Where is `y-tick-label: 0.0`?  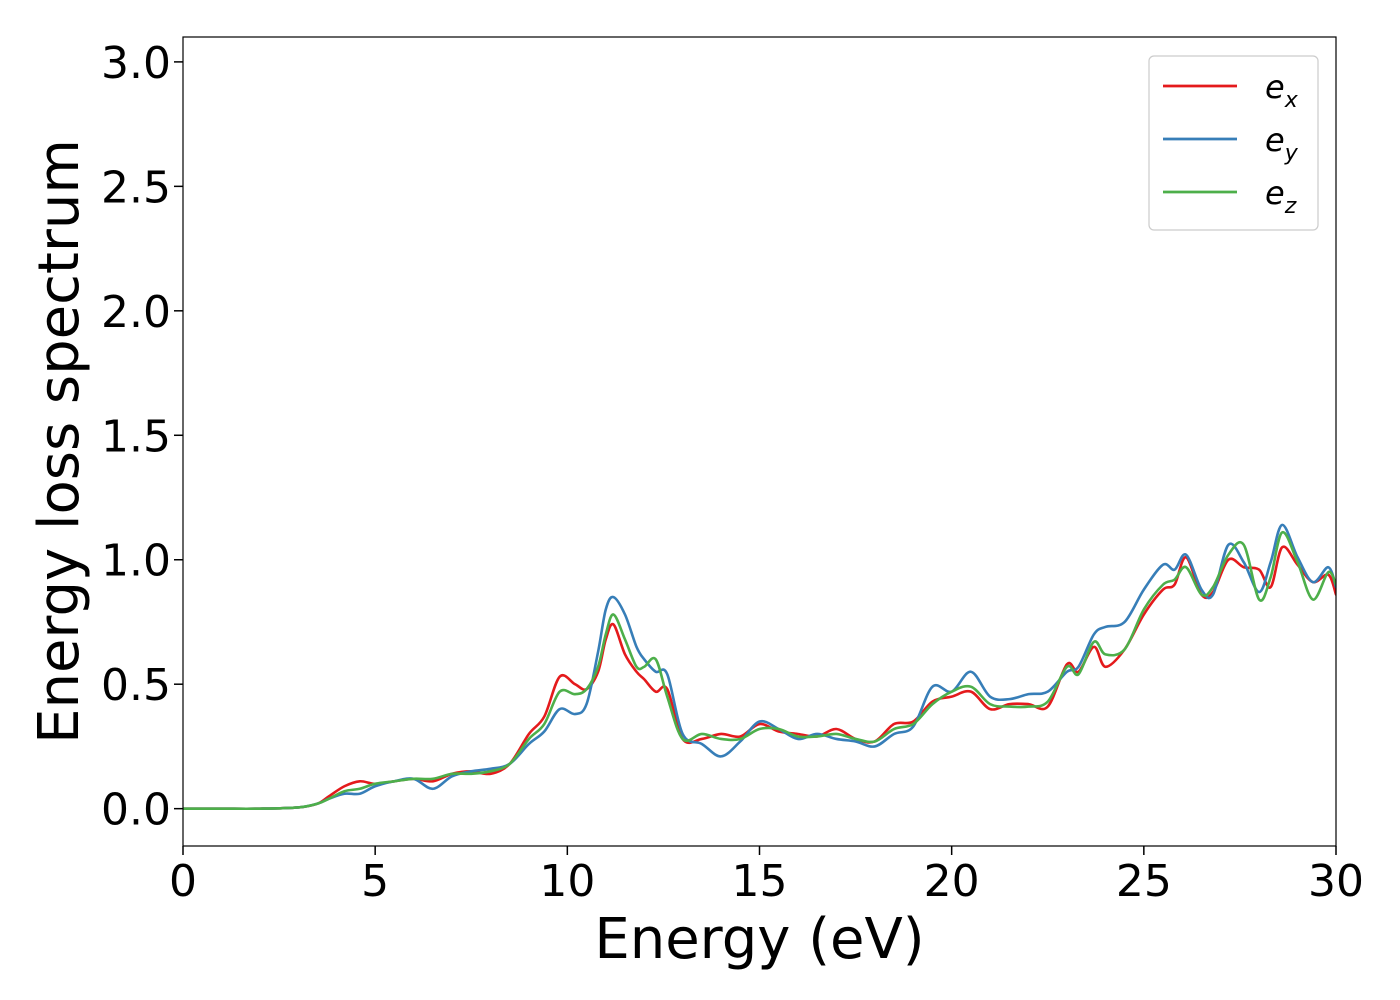 y-tick-label: 0.0 is located at coordinates (136, 810).